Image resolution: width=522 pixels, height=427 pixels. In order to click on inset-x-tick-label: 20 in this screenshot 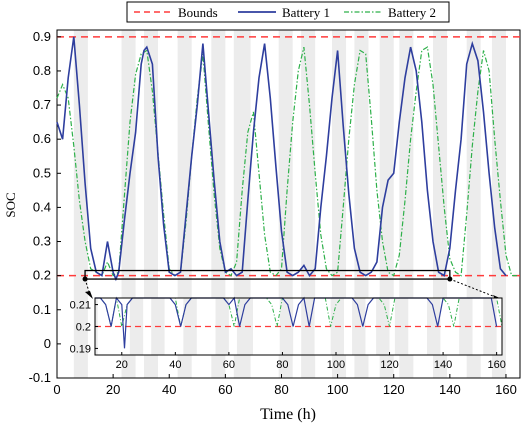, I will do `click(122, 365)`.